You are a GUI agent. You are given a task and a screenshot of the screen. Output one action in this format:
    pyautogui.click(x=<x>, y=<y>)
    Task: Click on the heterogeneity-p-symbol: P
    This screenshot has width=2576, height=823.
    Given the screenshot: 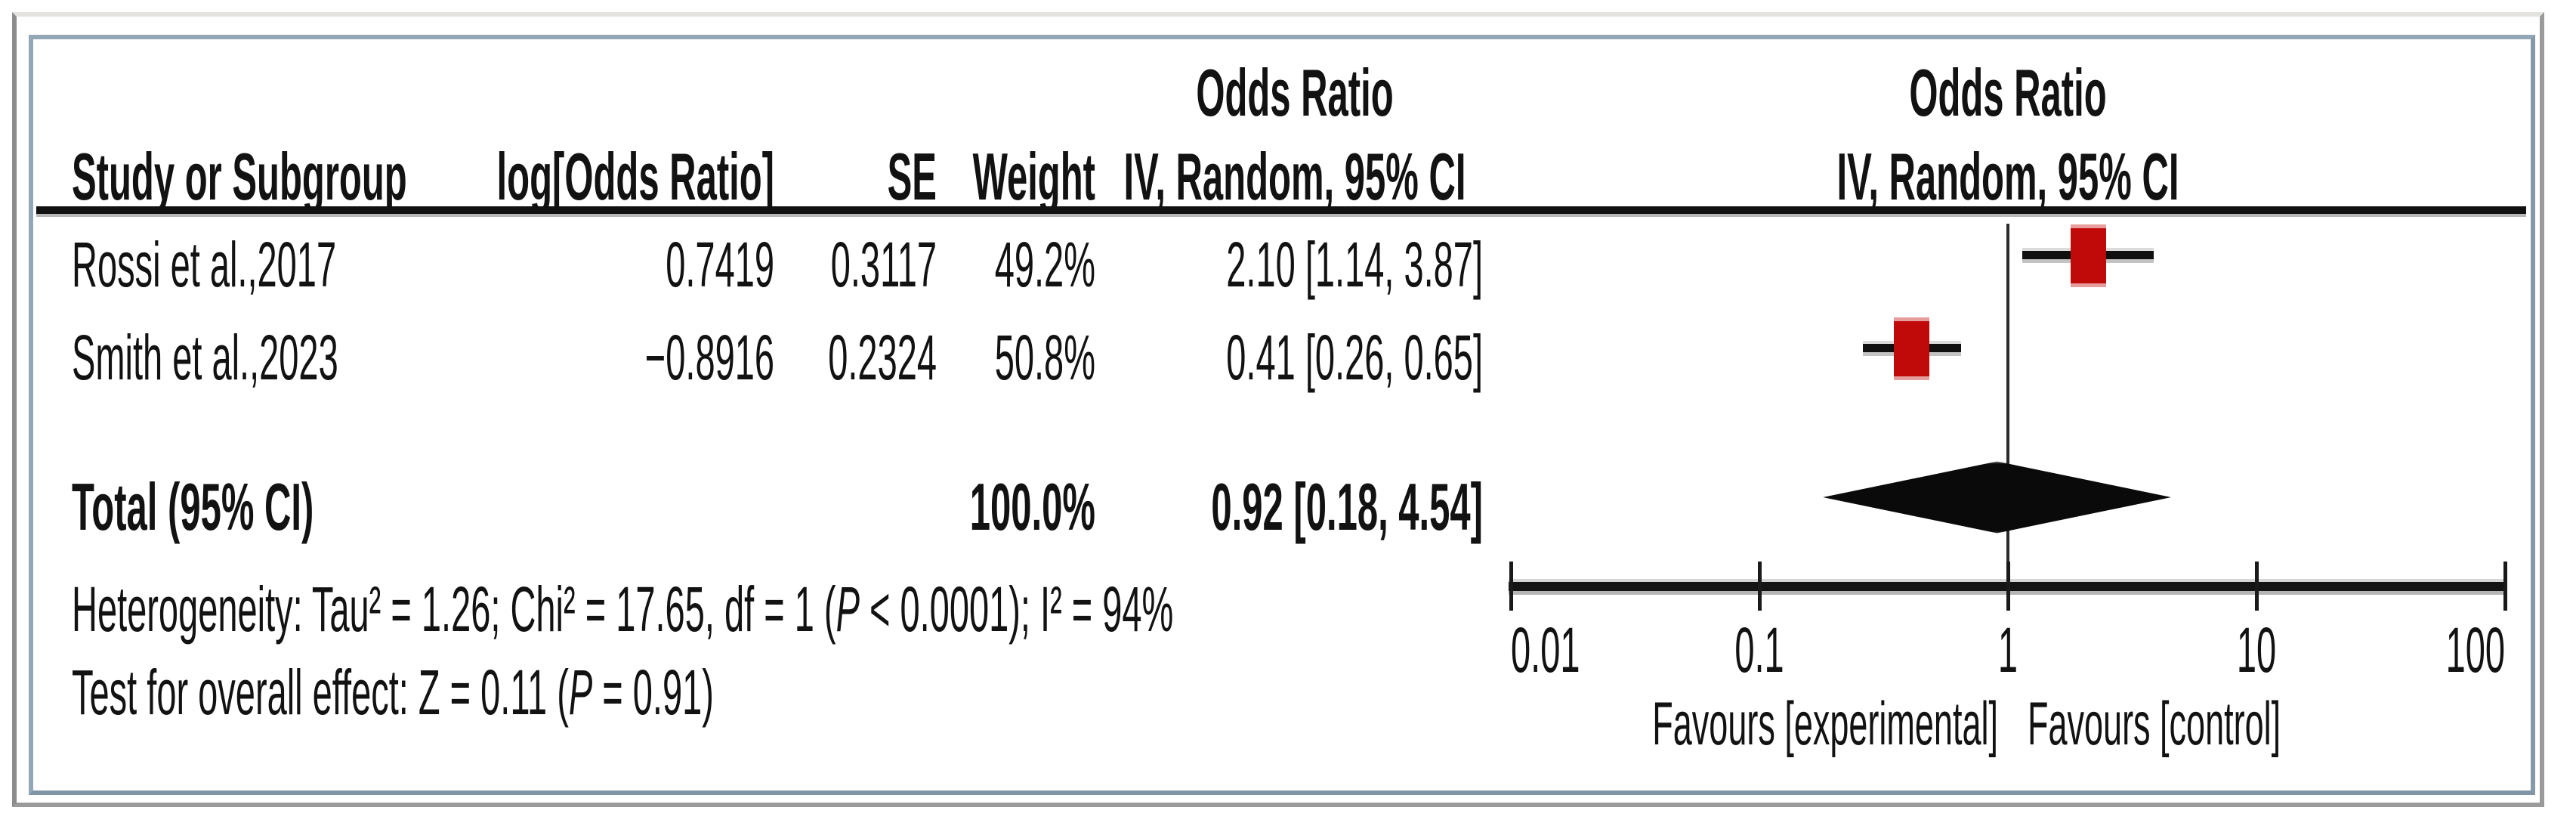 What is the action you would take?
    pyautogui.click(x=848, y=608)
    